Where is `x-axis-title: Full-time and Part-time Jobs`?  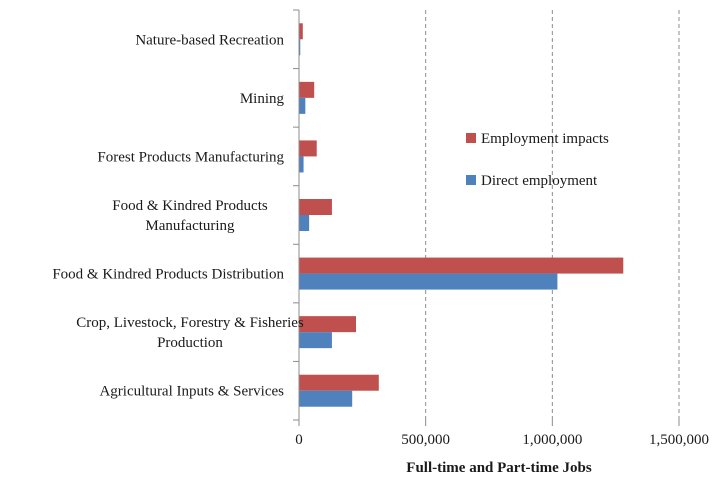
x-axis-title: Full-time and Part-time Jobs is located at coordinates (499, 468).